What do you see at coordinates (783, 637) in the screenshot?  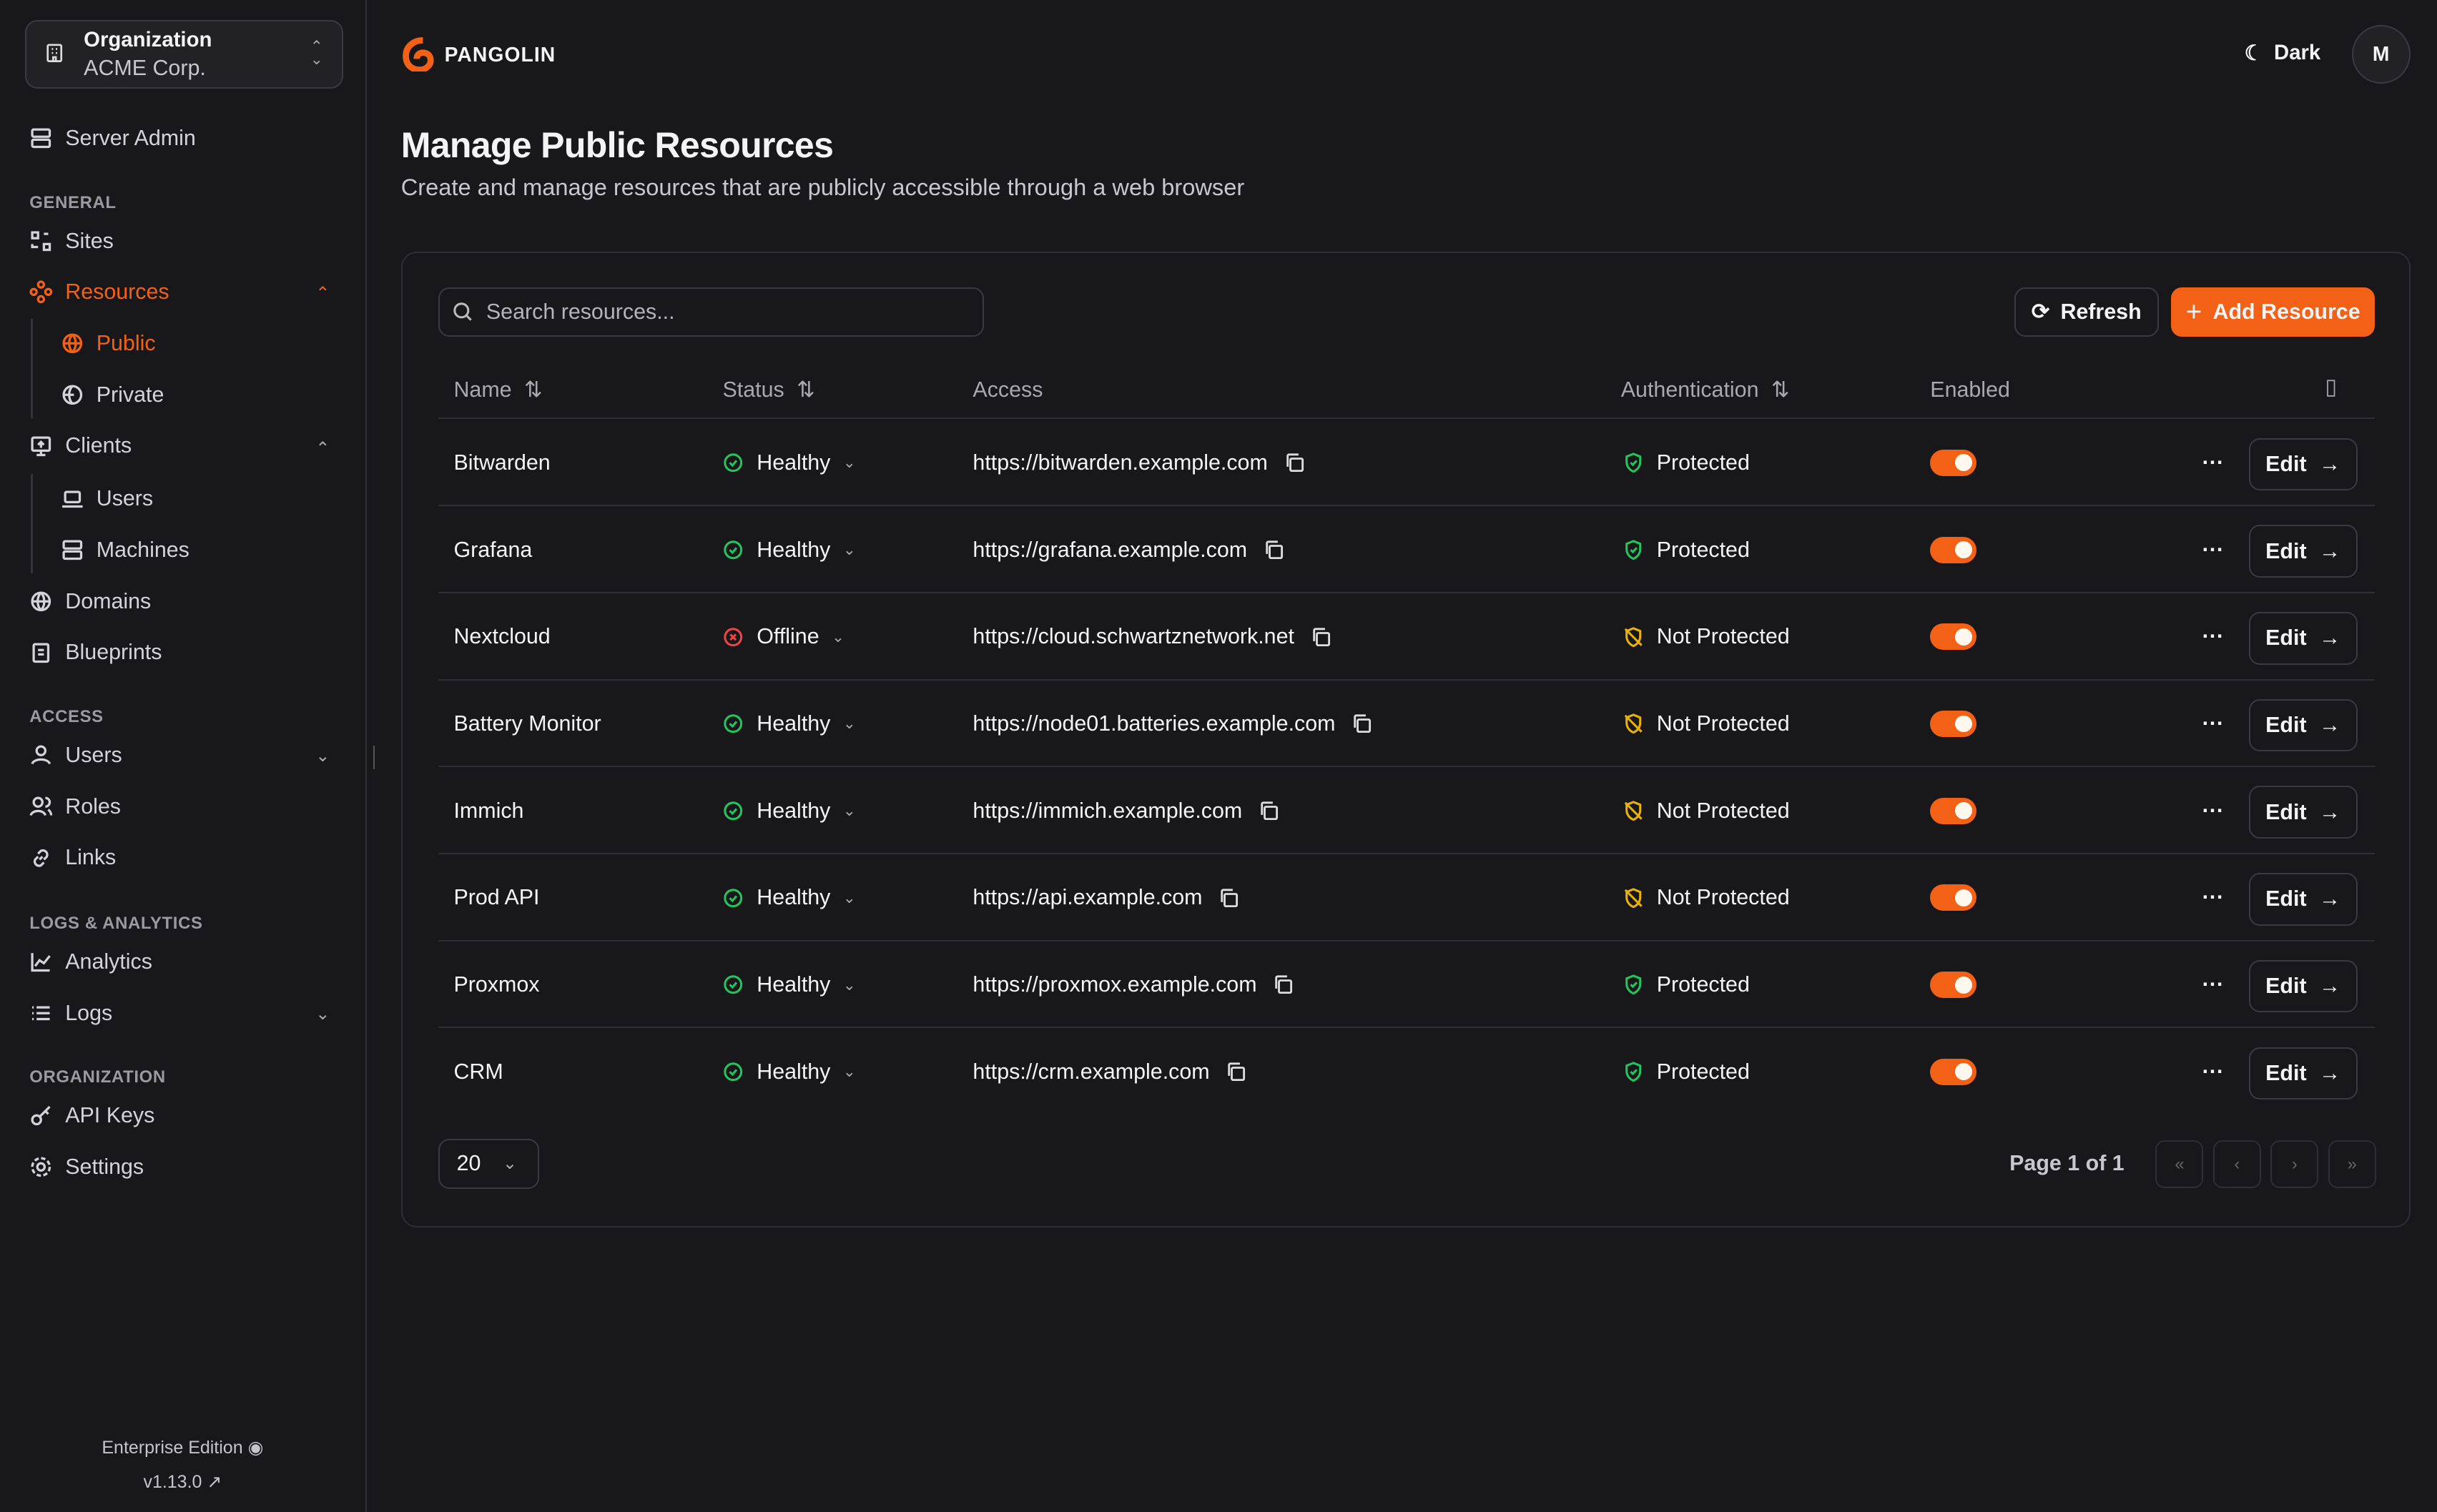 I see `status-dropdown: Offline ⌄` at bounding box center [783, 637].